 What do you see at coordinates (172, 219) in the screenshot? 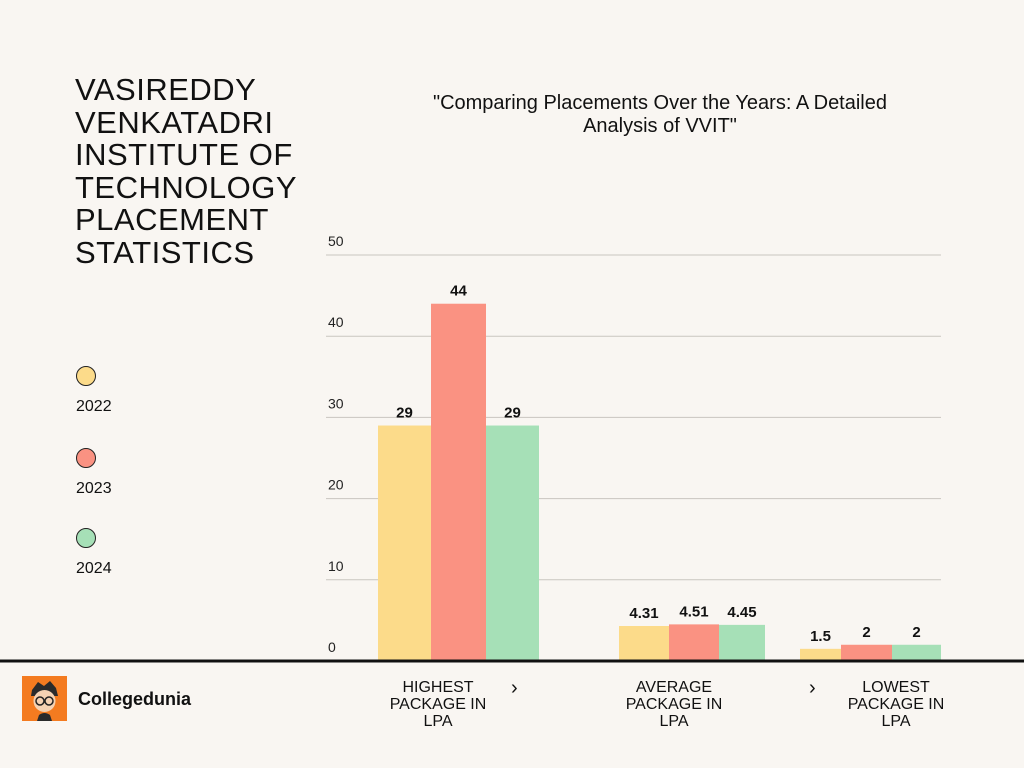
I see `title-line: PLACEMENT` at bounding box center [172, 219].